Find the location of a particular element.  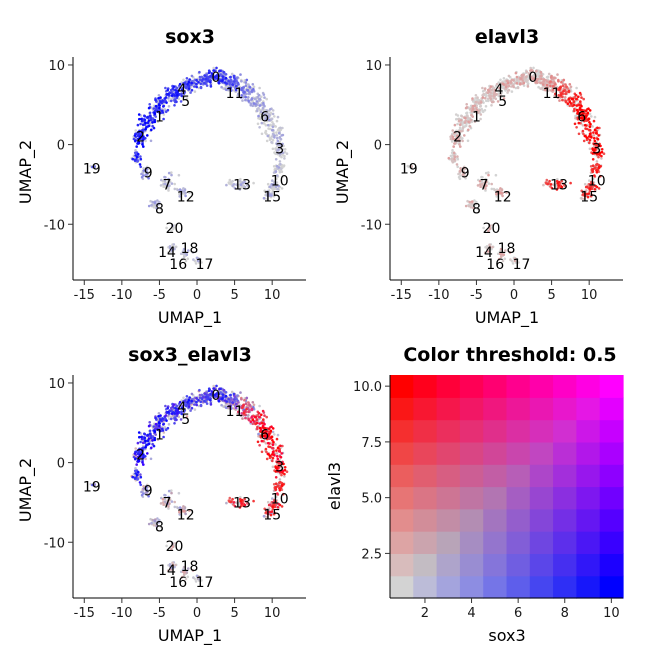

y-tick-label: 0 is located at coordinates (61, 464).